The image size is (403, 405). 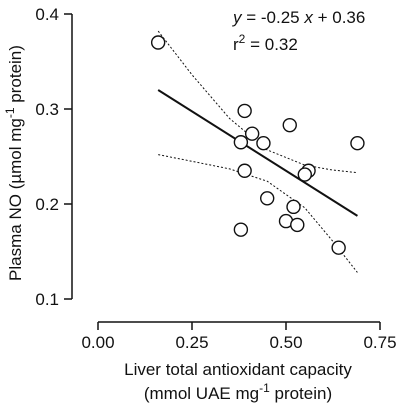 What do you see at coordinates (308, 17) in the screenshot?
I see `equation-x: x` at bounding box center [308, 17].